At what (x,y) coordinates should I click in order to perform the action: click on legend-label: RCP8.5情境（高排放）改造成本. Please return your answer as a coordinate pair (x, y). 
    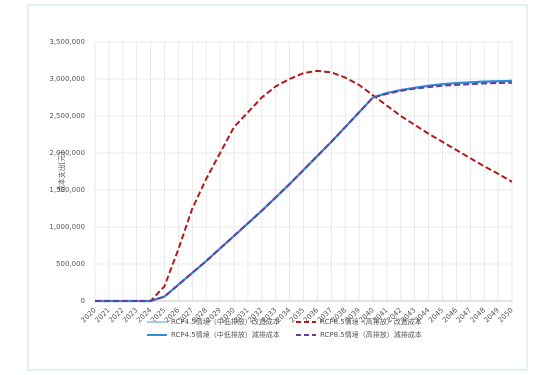
    Looking at the image, I should click on (371, 321).